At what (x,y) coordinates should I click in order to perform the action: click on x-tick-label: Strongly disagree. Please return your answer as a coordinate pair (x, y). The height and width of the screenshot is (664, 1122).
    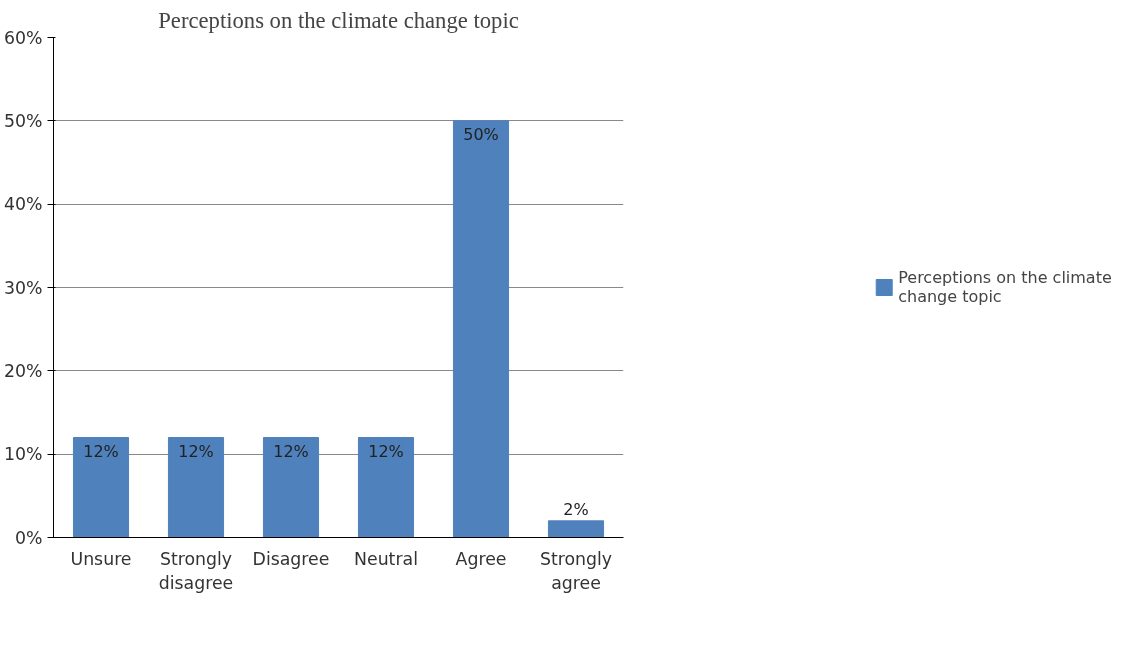
    Looking at the image, I should click on (196, 570).